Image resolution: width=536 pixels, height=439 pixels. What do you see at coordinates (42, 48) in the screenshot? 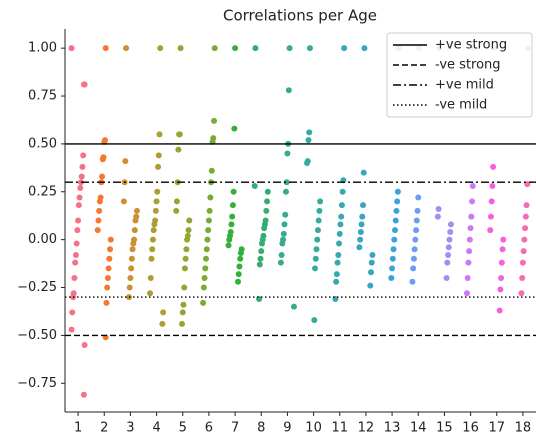
I see `y-tick-label: 1.00` at bounding box center [42, 48].